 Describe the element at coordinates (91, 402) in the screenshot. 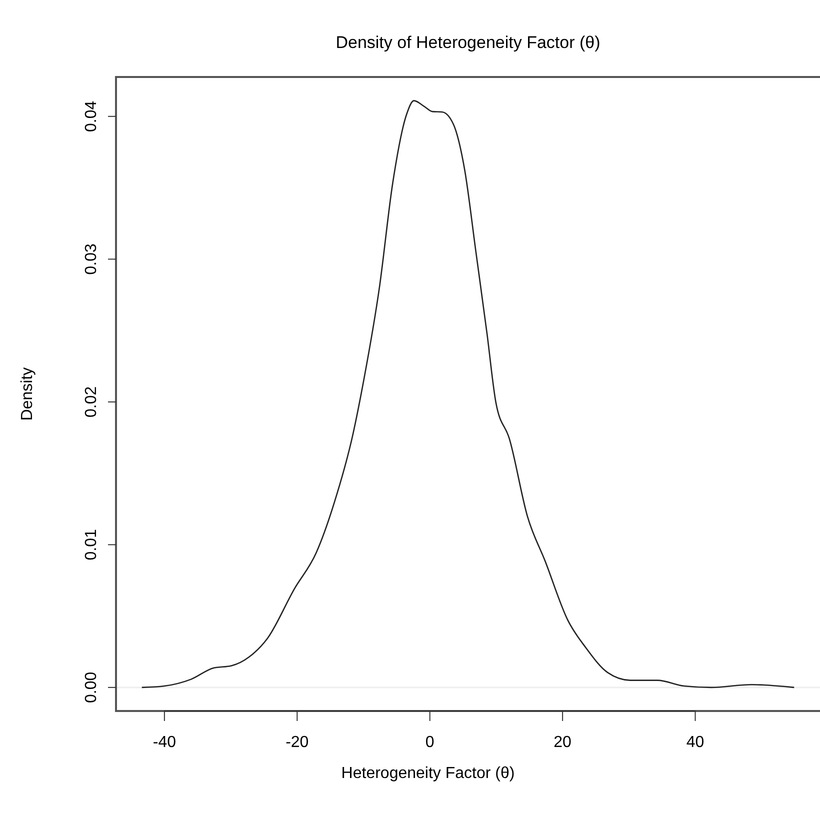

I see `y-tick-label: 0.02` at that location.